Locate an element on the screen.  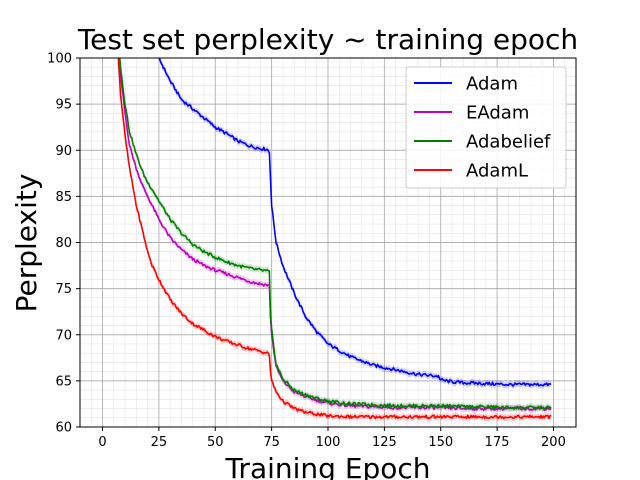
y-tick-label: 90 is located at coordinates (63, 151).